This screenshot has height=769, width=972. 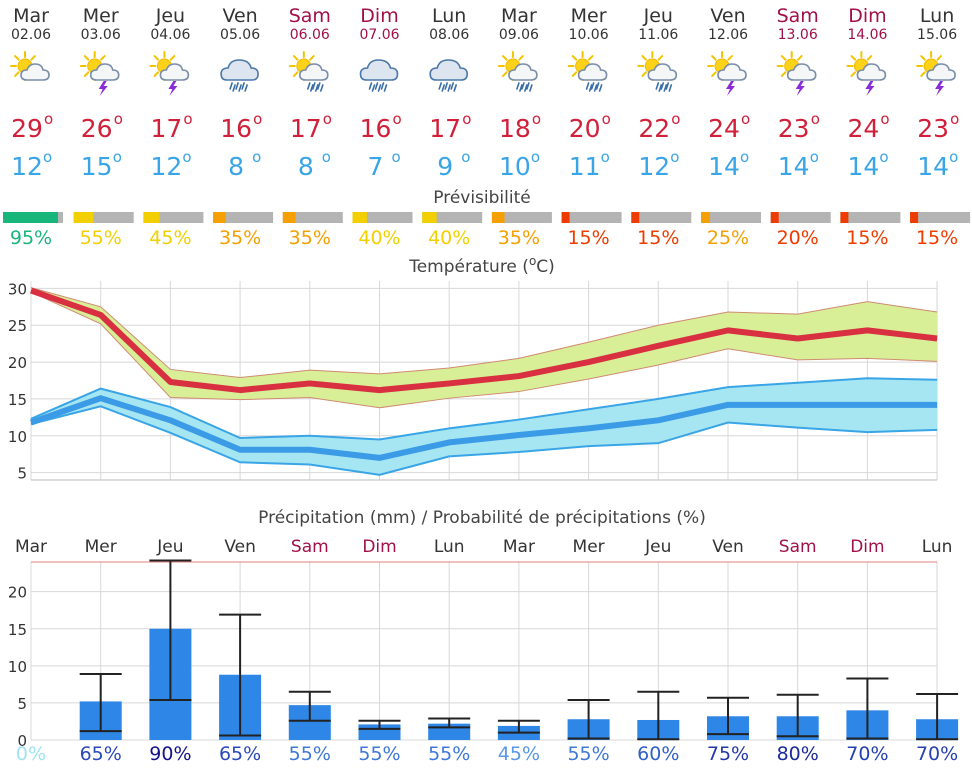 I want to click on temp-min: 7, so click(x=376, y=166).